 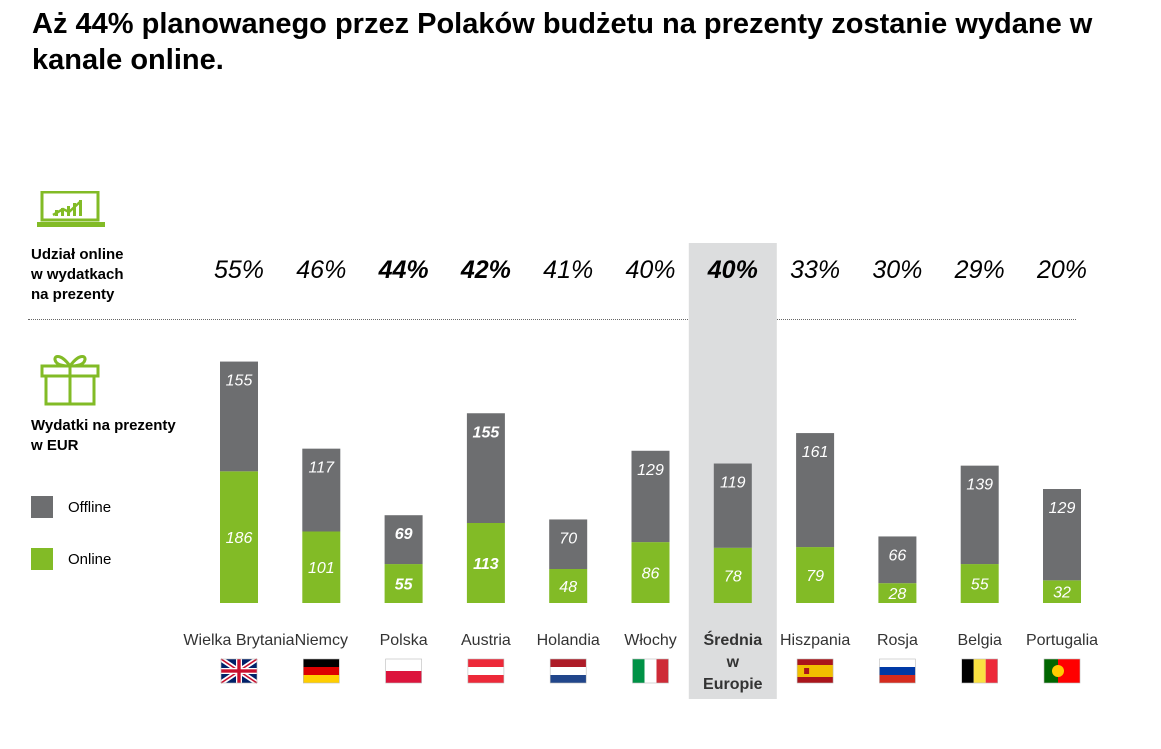 I want to click on germany-flag-icon, so click(x=321, y=671).